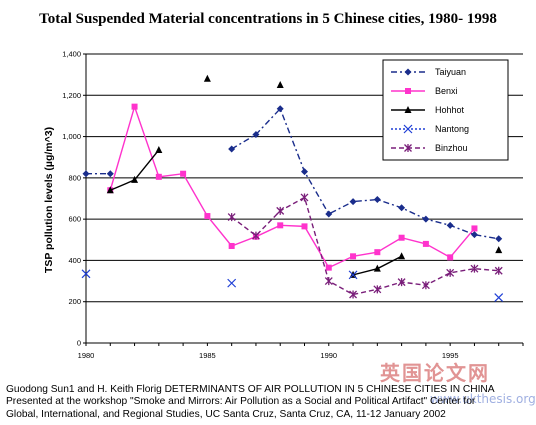 The image size is (536, 425). Describe the element at coordinates (268, 355) in the screenshot. I see `x-tick-labels: 1980 1985 1990 1995` at that location.